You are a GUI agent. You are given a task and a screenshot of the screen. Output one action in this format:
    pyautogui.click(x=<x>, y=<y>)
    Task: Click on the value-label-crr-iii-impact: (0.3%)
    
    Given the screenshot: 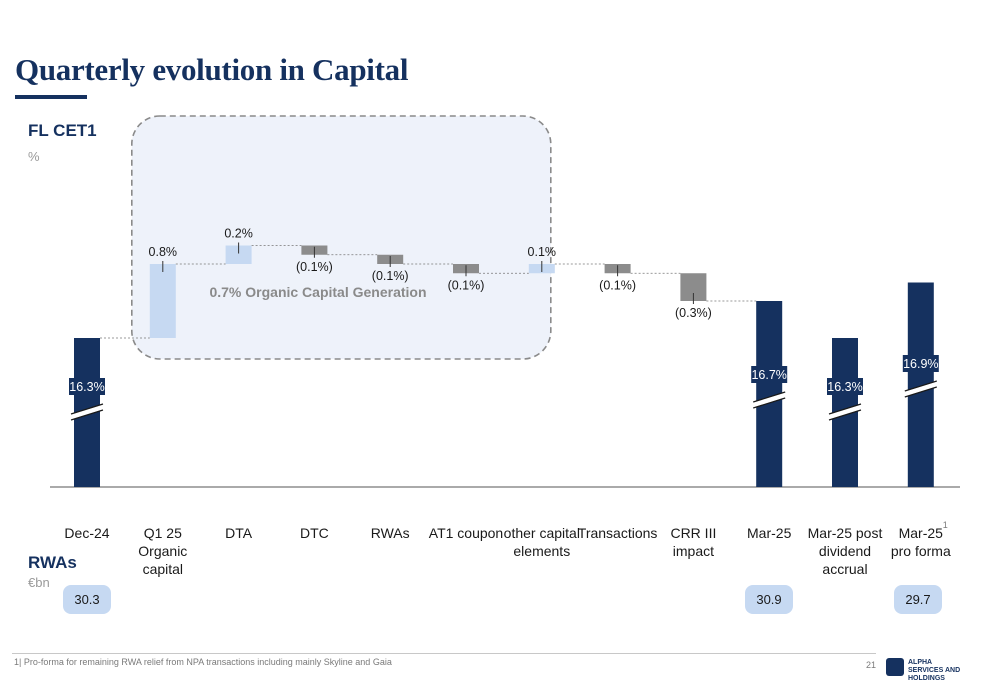 What is the action you would take?
    pyautogui.click(x=693, y=313)
    